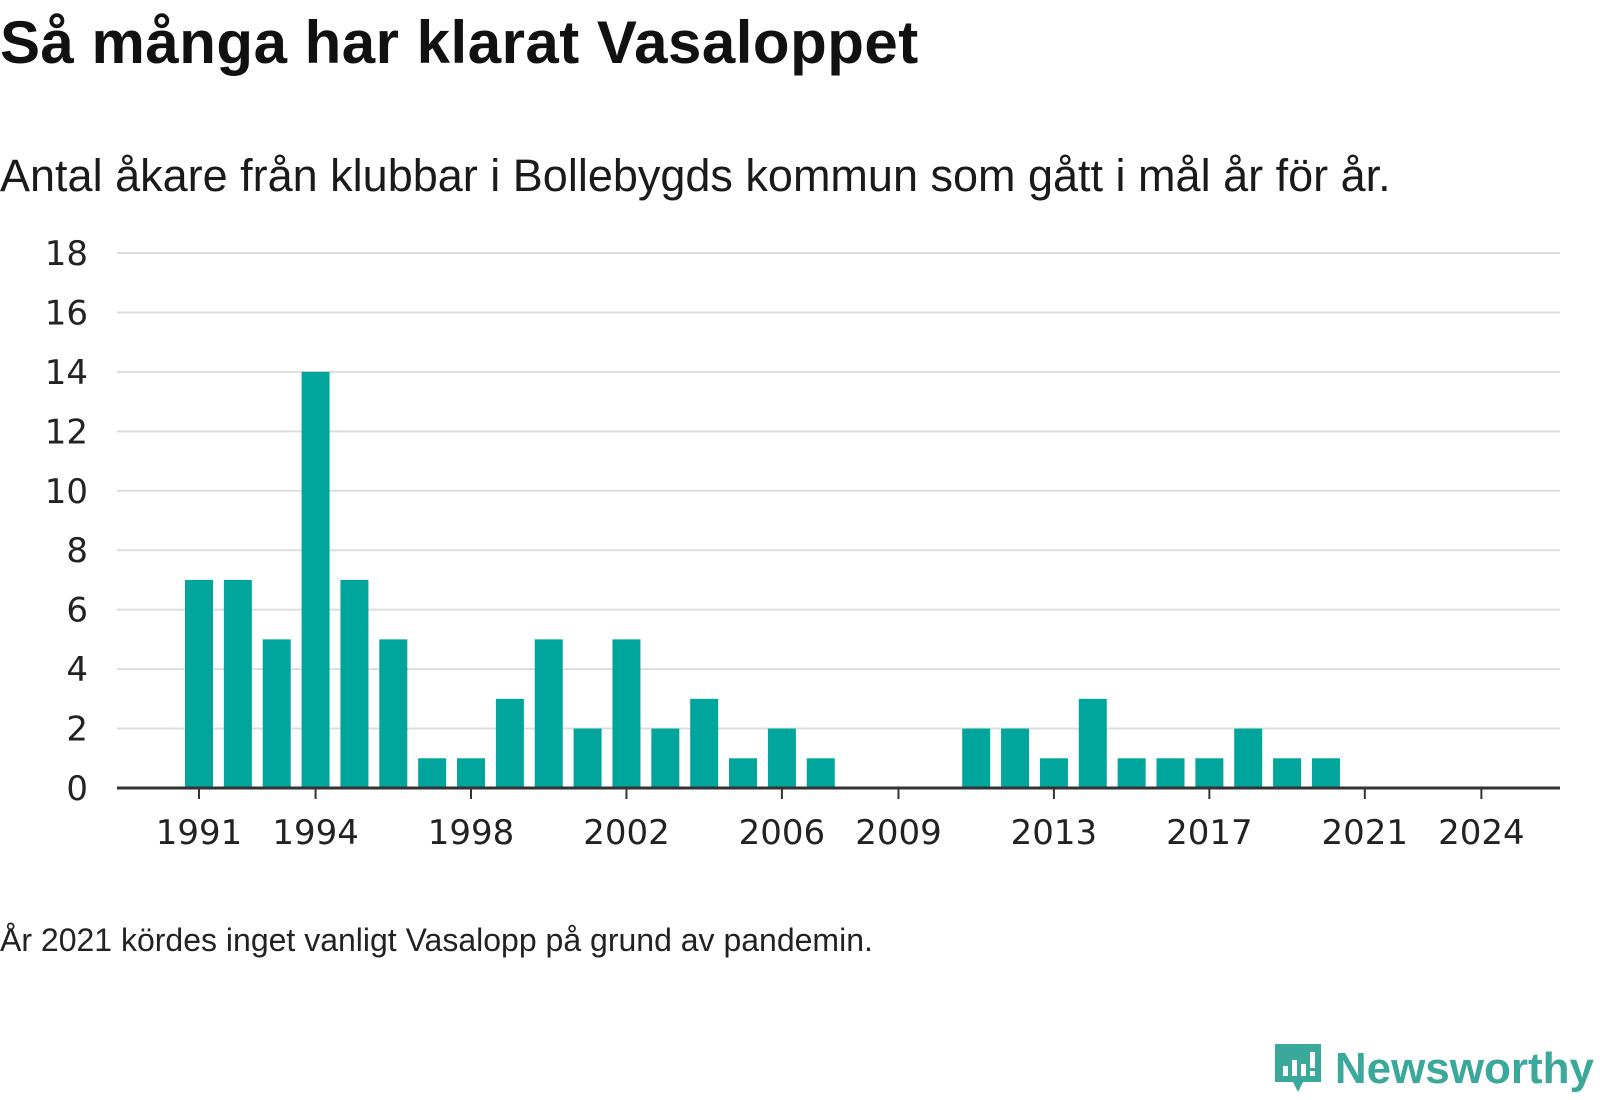 The height and width of the screenshot is (1100, 1600). What do you see at coordinates (898, 833) in the screenshot?
I see `x-tick-label: 2009` at bounding box center [898, 833].